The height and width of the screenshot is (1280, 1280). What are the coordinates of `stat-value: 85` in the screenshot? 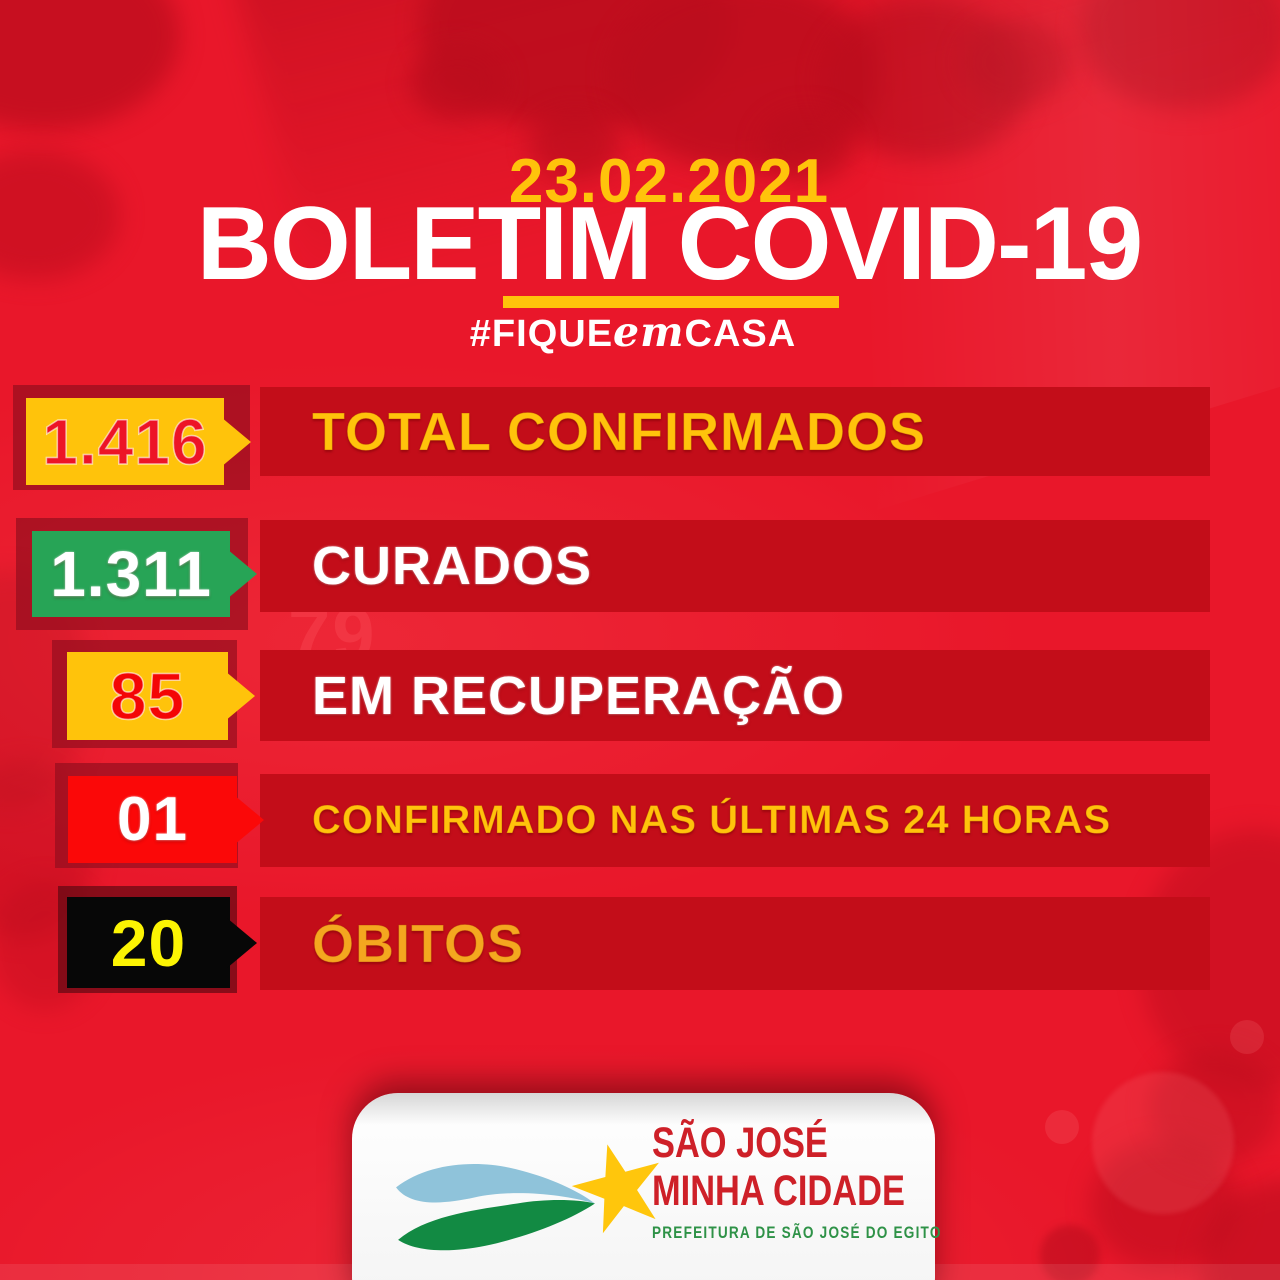 It's located at (147, 696).